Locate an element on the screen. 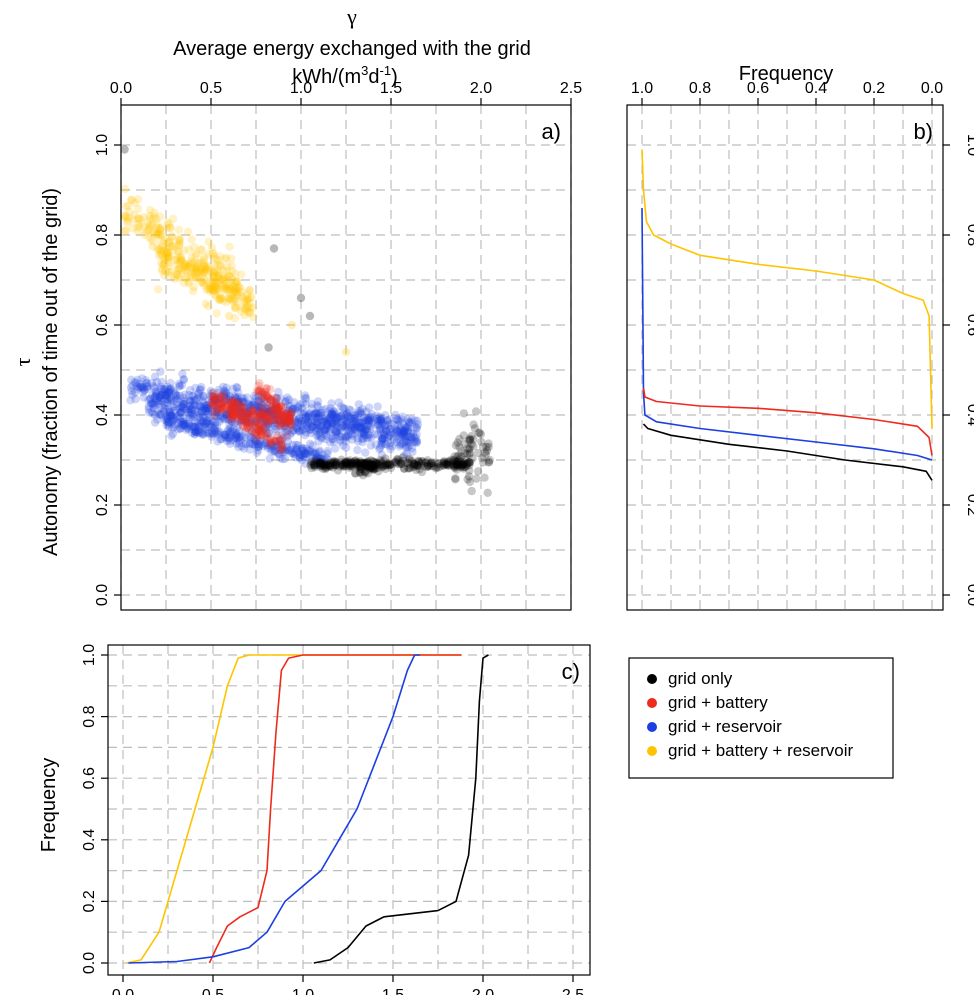 The width and height of the screenshot is (974, 995). panel-a-ytick-label-4: 0.8 is located at coordinates (102, 235).